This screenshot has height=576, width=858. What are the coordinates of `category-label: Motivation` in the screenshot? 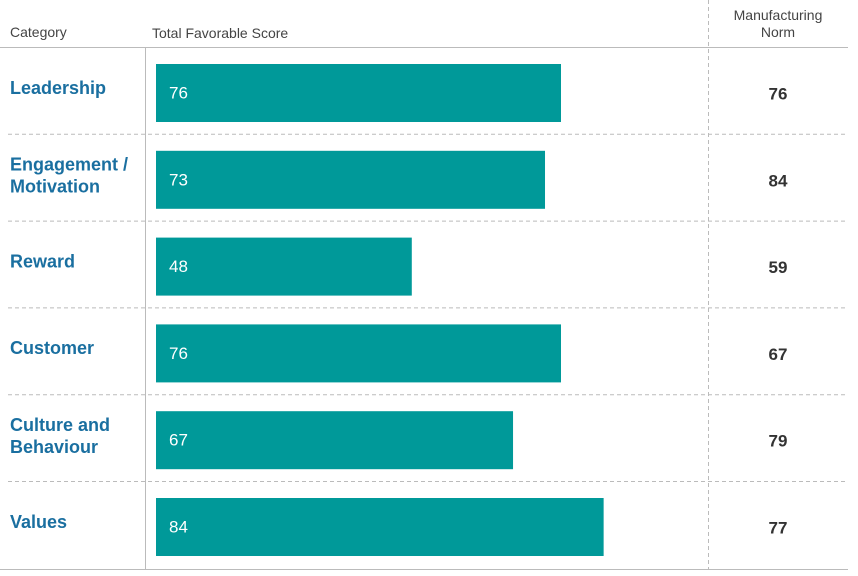 It's located at (55, 187).